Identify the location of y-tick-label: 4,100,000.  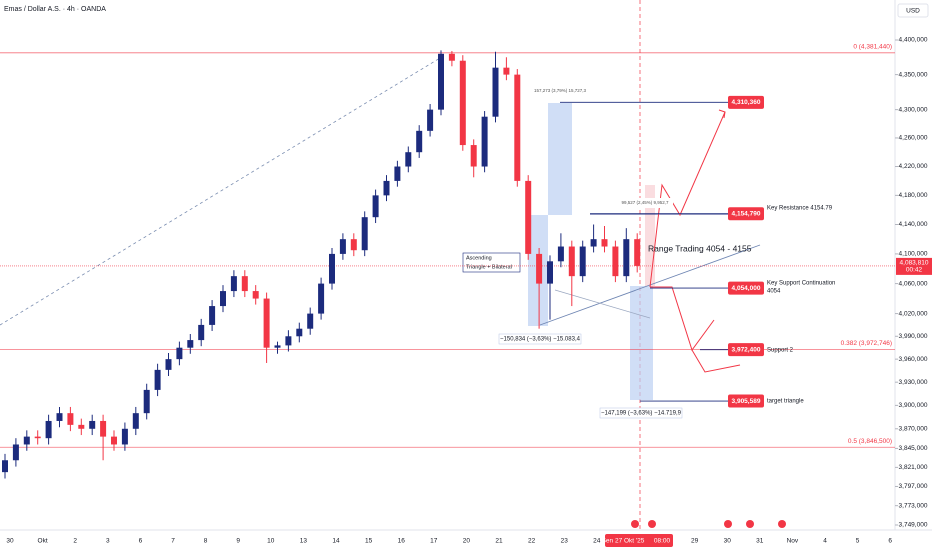
(913, 254).